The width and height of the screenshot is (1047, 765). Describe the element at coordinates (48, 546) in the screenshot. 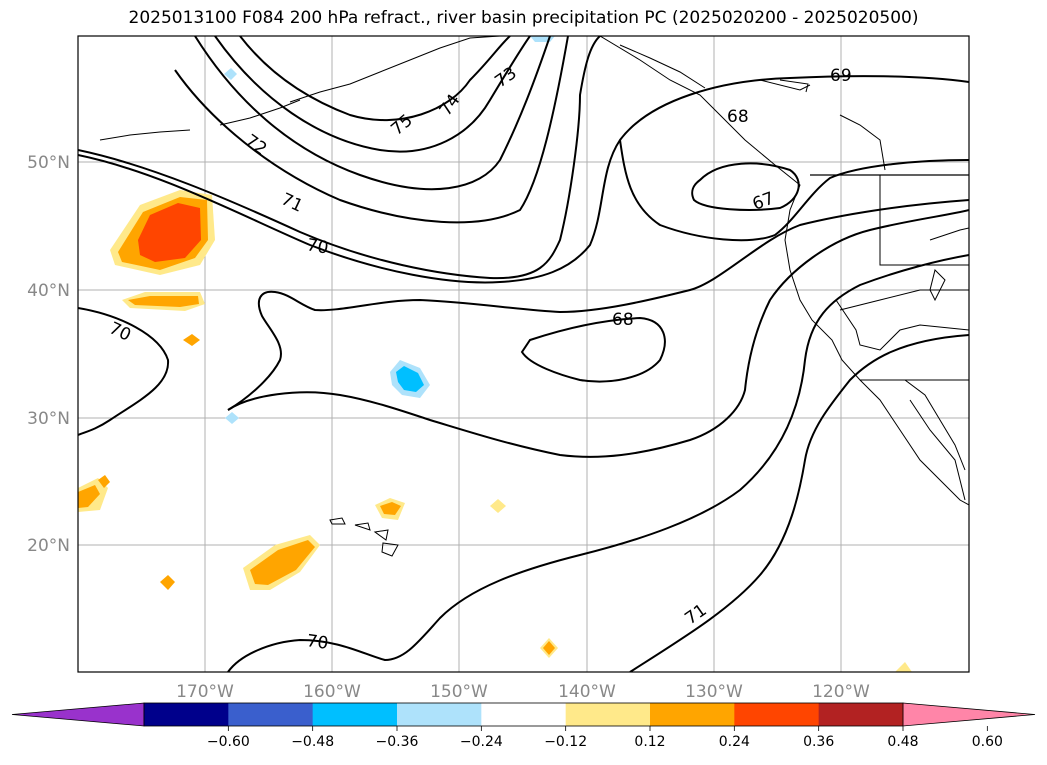

I see `lat-label: 20°N` at that location.